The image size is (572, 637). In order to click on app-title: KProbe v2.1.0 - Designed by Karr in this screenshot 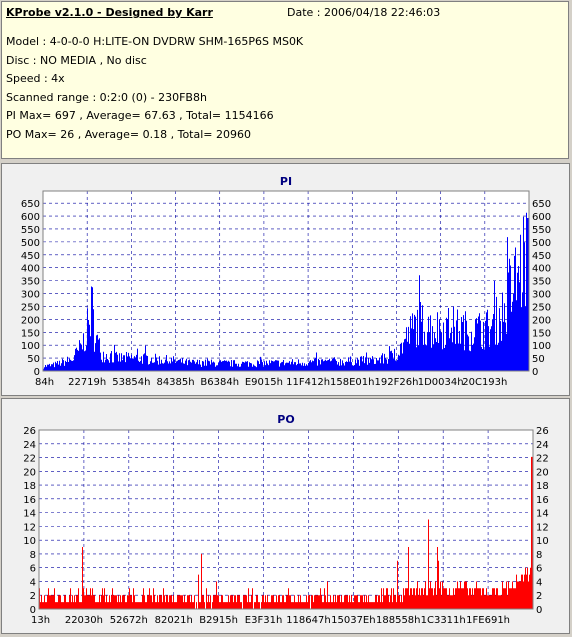, I will do `click(109, 12)`.